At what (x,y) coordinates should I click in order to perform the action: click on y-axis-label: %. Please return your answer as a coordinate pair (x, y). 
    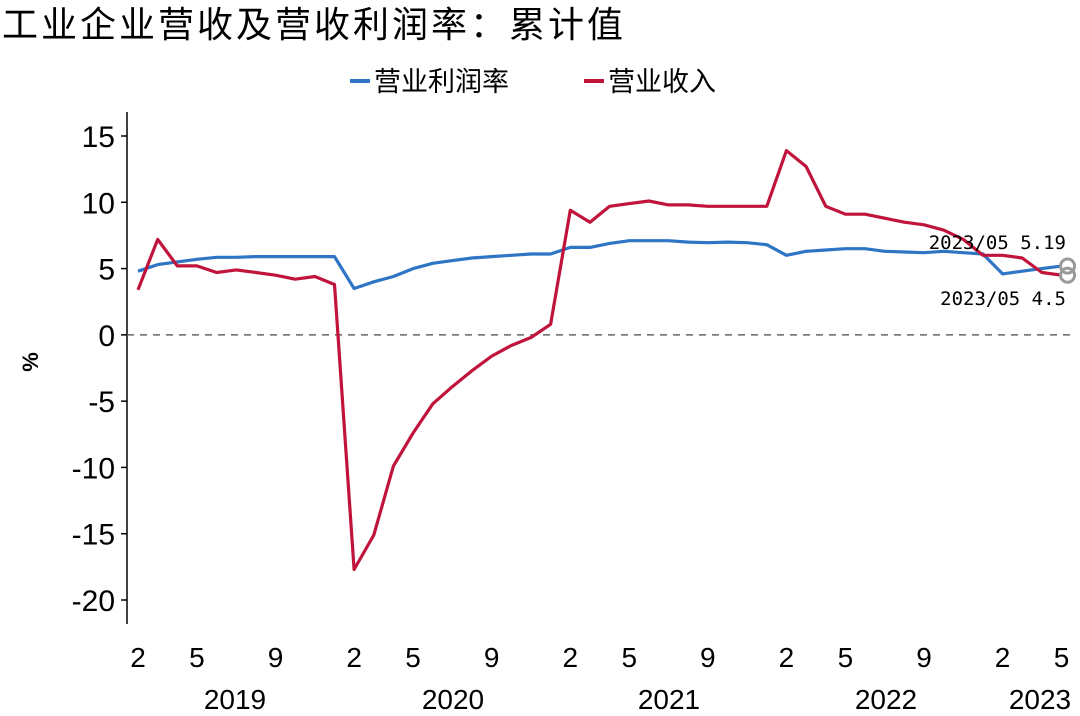
    Looking at the image, I should click on (30, 362).